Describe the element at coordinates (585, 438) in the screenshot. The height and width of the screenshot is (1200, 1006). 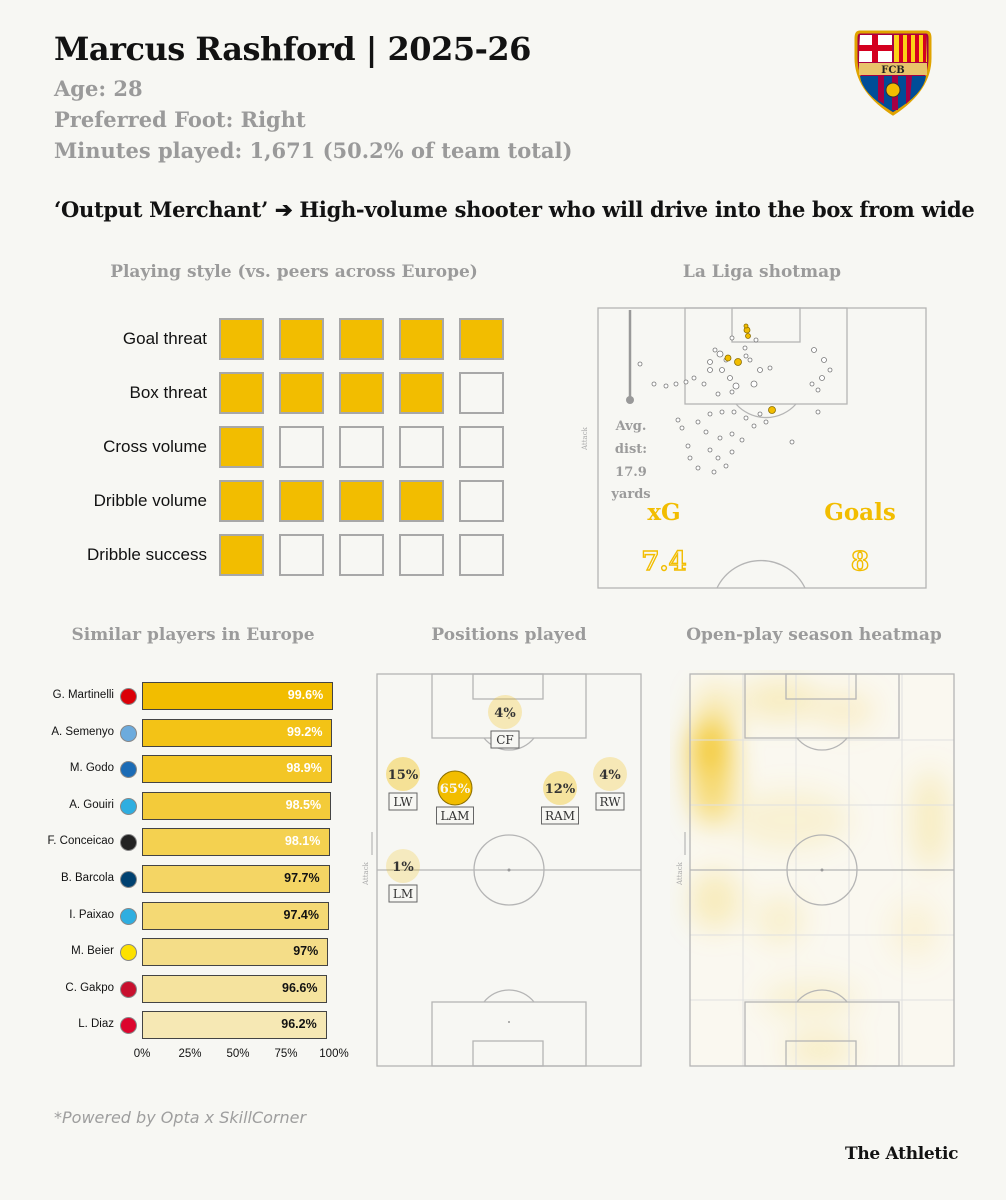
I see `shotmap-attack-label: Attack` at that location.